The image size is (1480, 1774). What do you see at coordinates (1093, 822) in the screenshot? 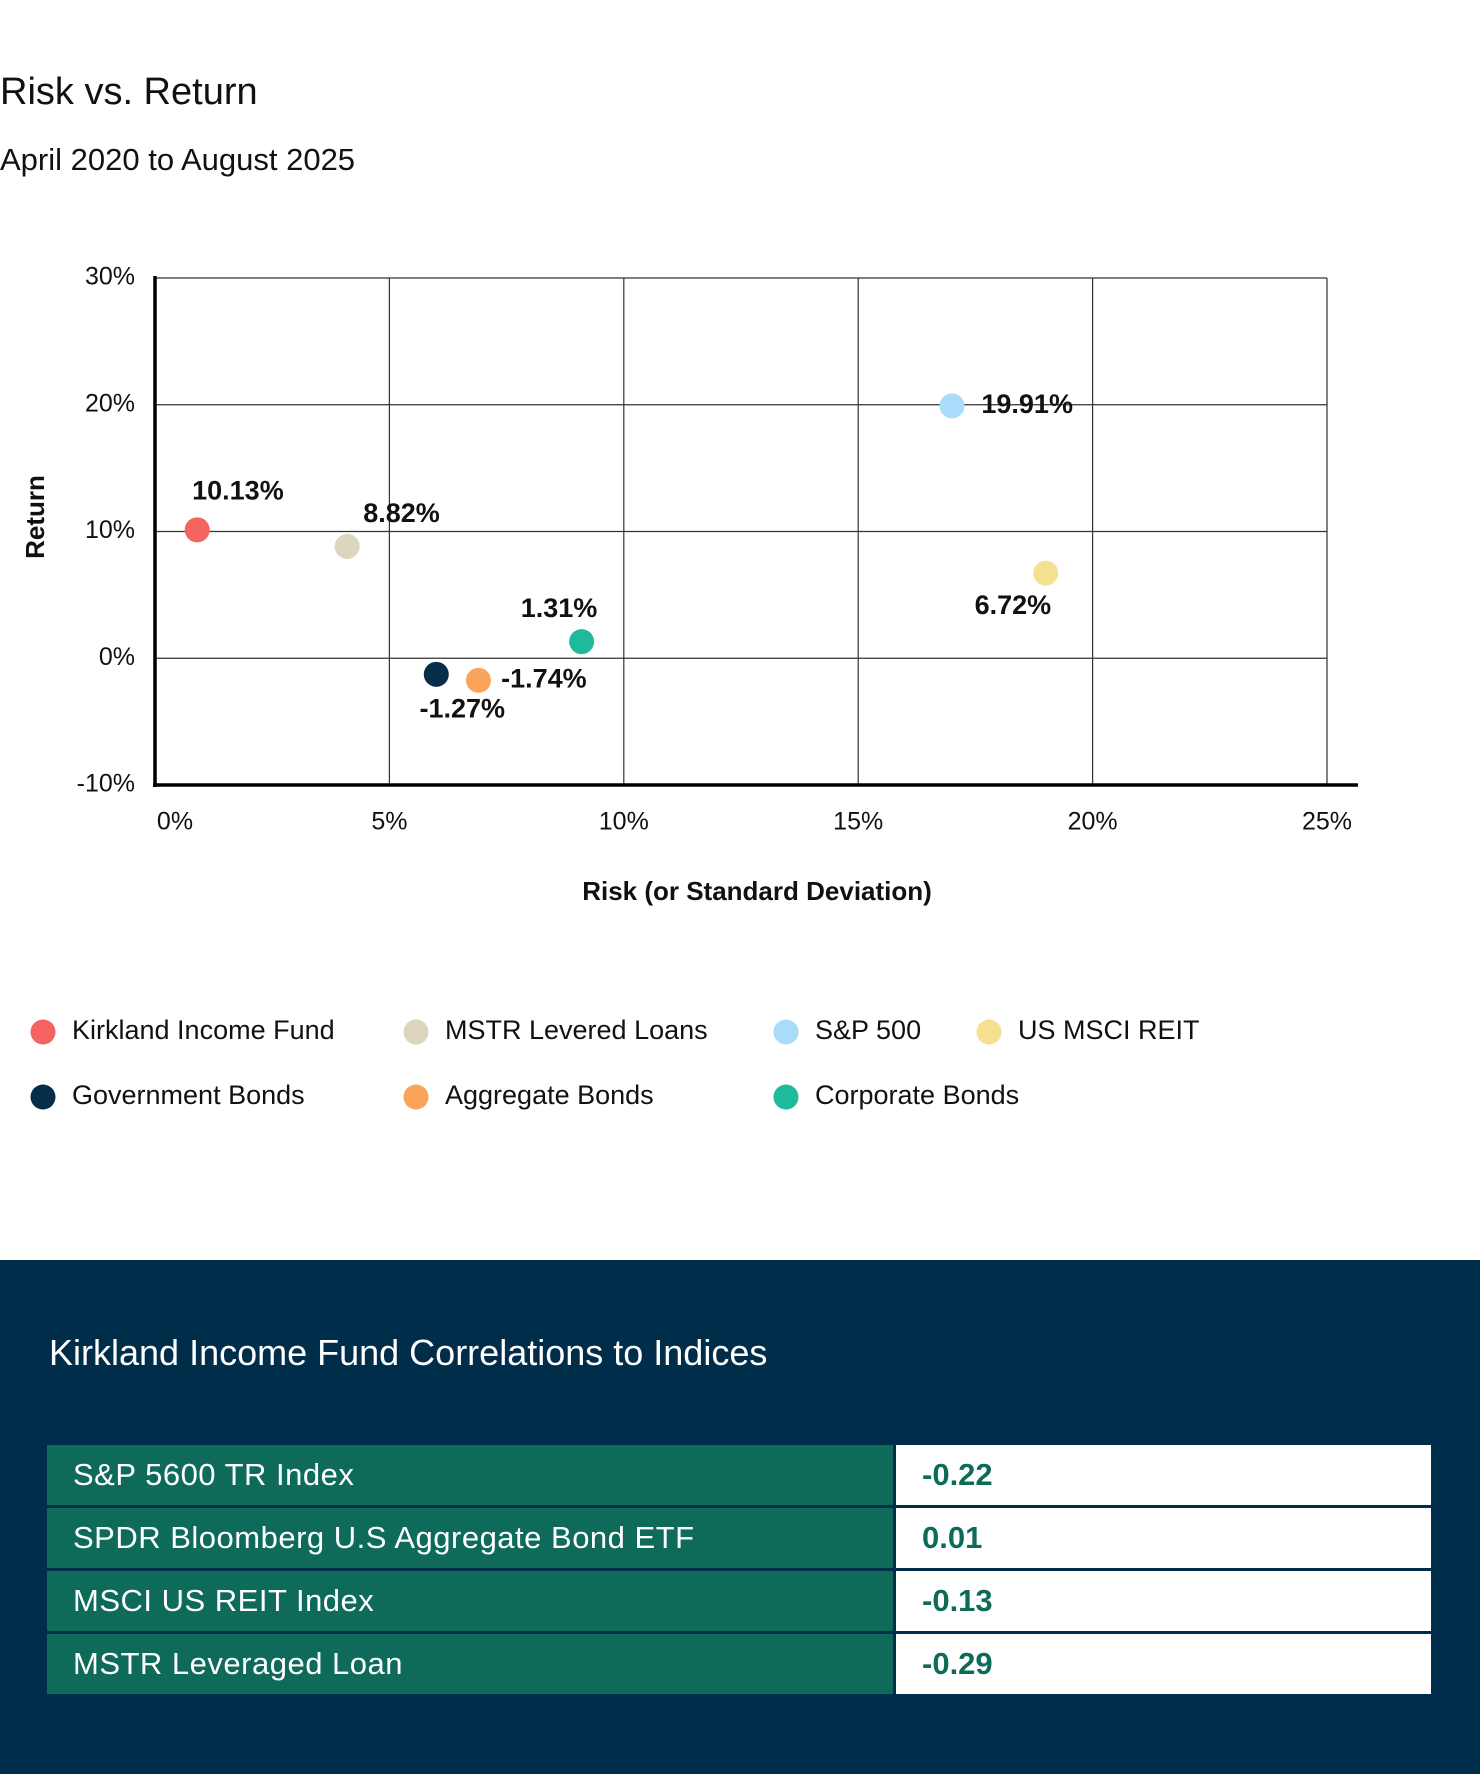
I see `x-tick-label: 20%` at bounding box center [1093, 822].